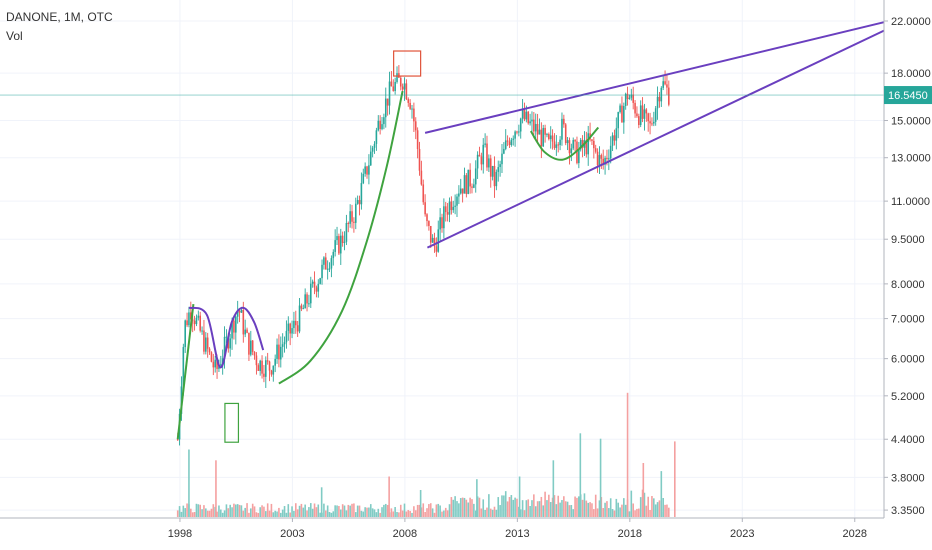 The width and height of the screenshot is (932, 550). I want to click on symbol-title: DANONE, 1M, OTC, so click(59, 17).